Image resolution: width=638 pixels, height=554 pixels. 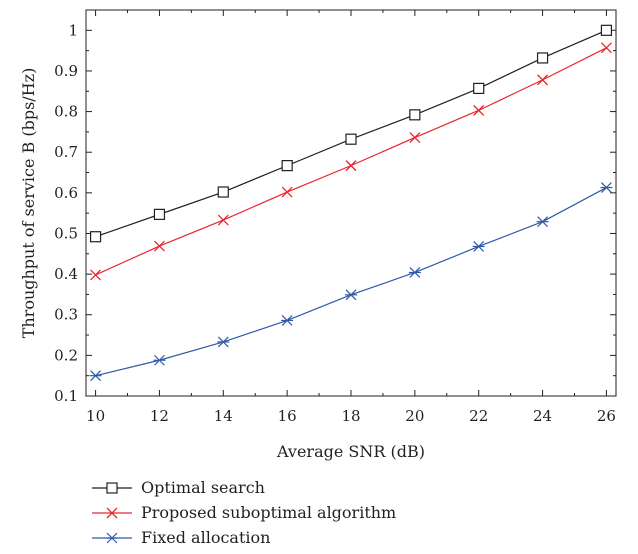 I want to click on y-tick-label: 0.8, so click(x=66, y=112).